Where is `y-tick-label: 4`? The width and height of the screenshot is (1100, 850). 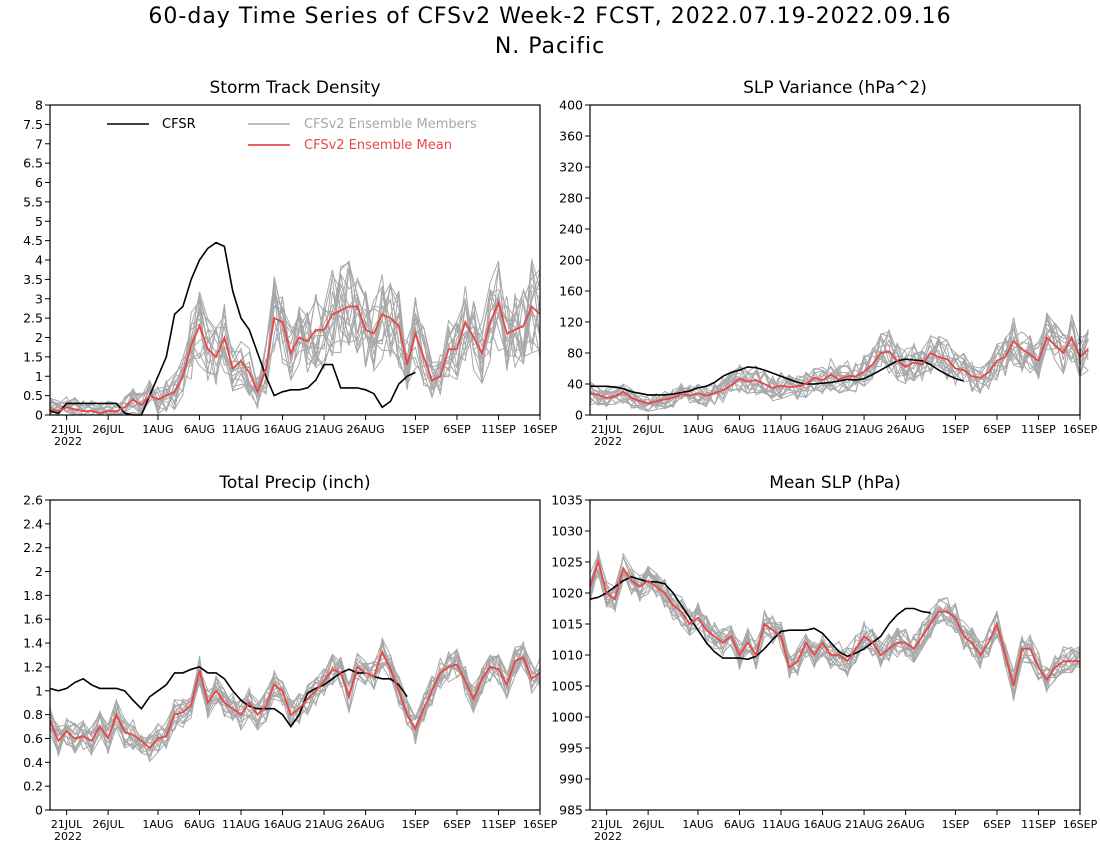
y-tick-label: 4 is located at coordinates (39, 260).